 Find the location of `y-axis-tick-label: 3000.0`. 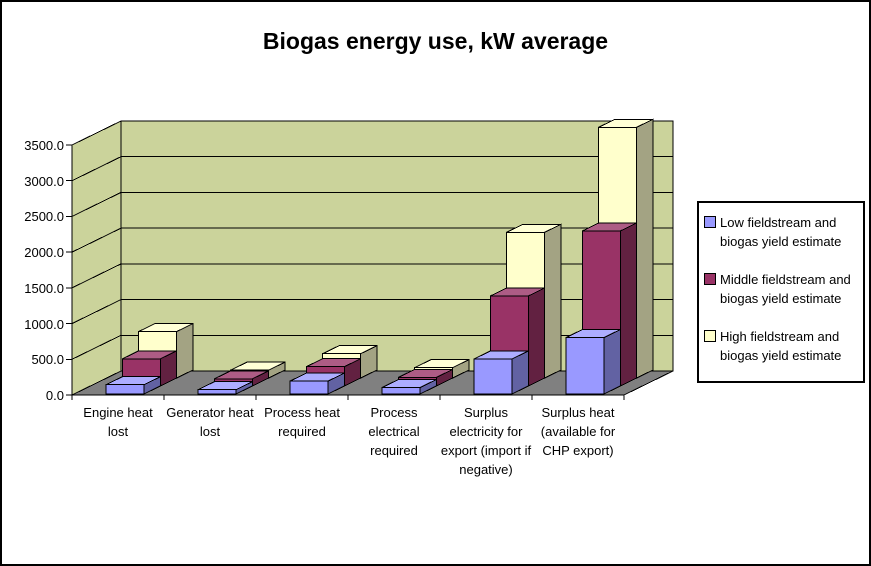

y-axis-tick-label: 3000.0 is located at coordinates (44, 181).